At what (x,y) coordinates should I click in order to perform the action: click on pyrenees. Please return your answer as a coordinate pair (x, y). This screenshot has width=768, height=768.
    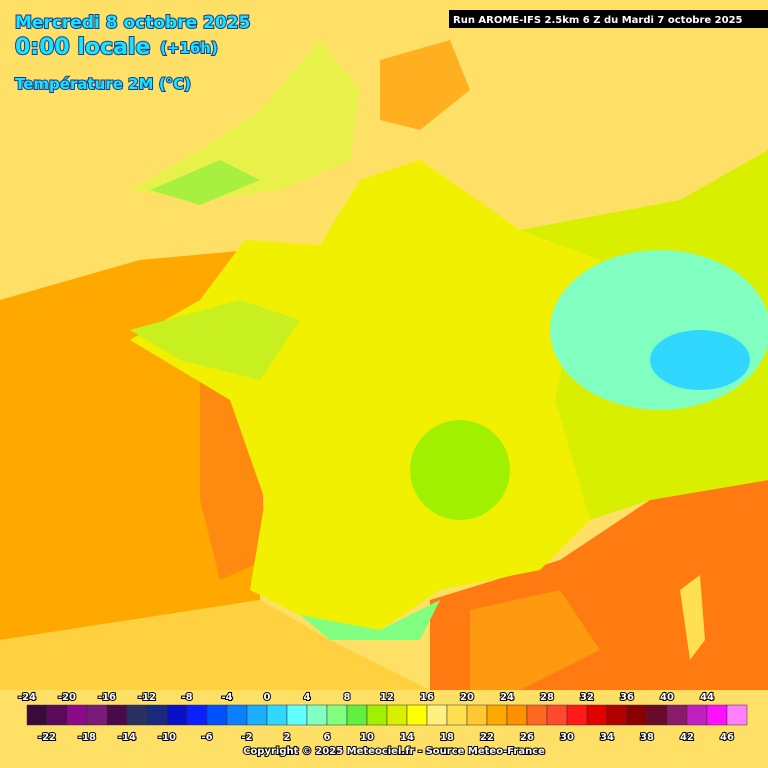
    Looking at the image, I should click on (370, 620).